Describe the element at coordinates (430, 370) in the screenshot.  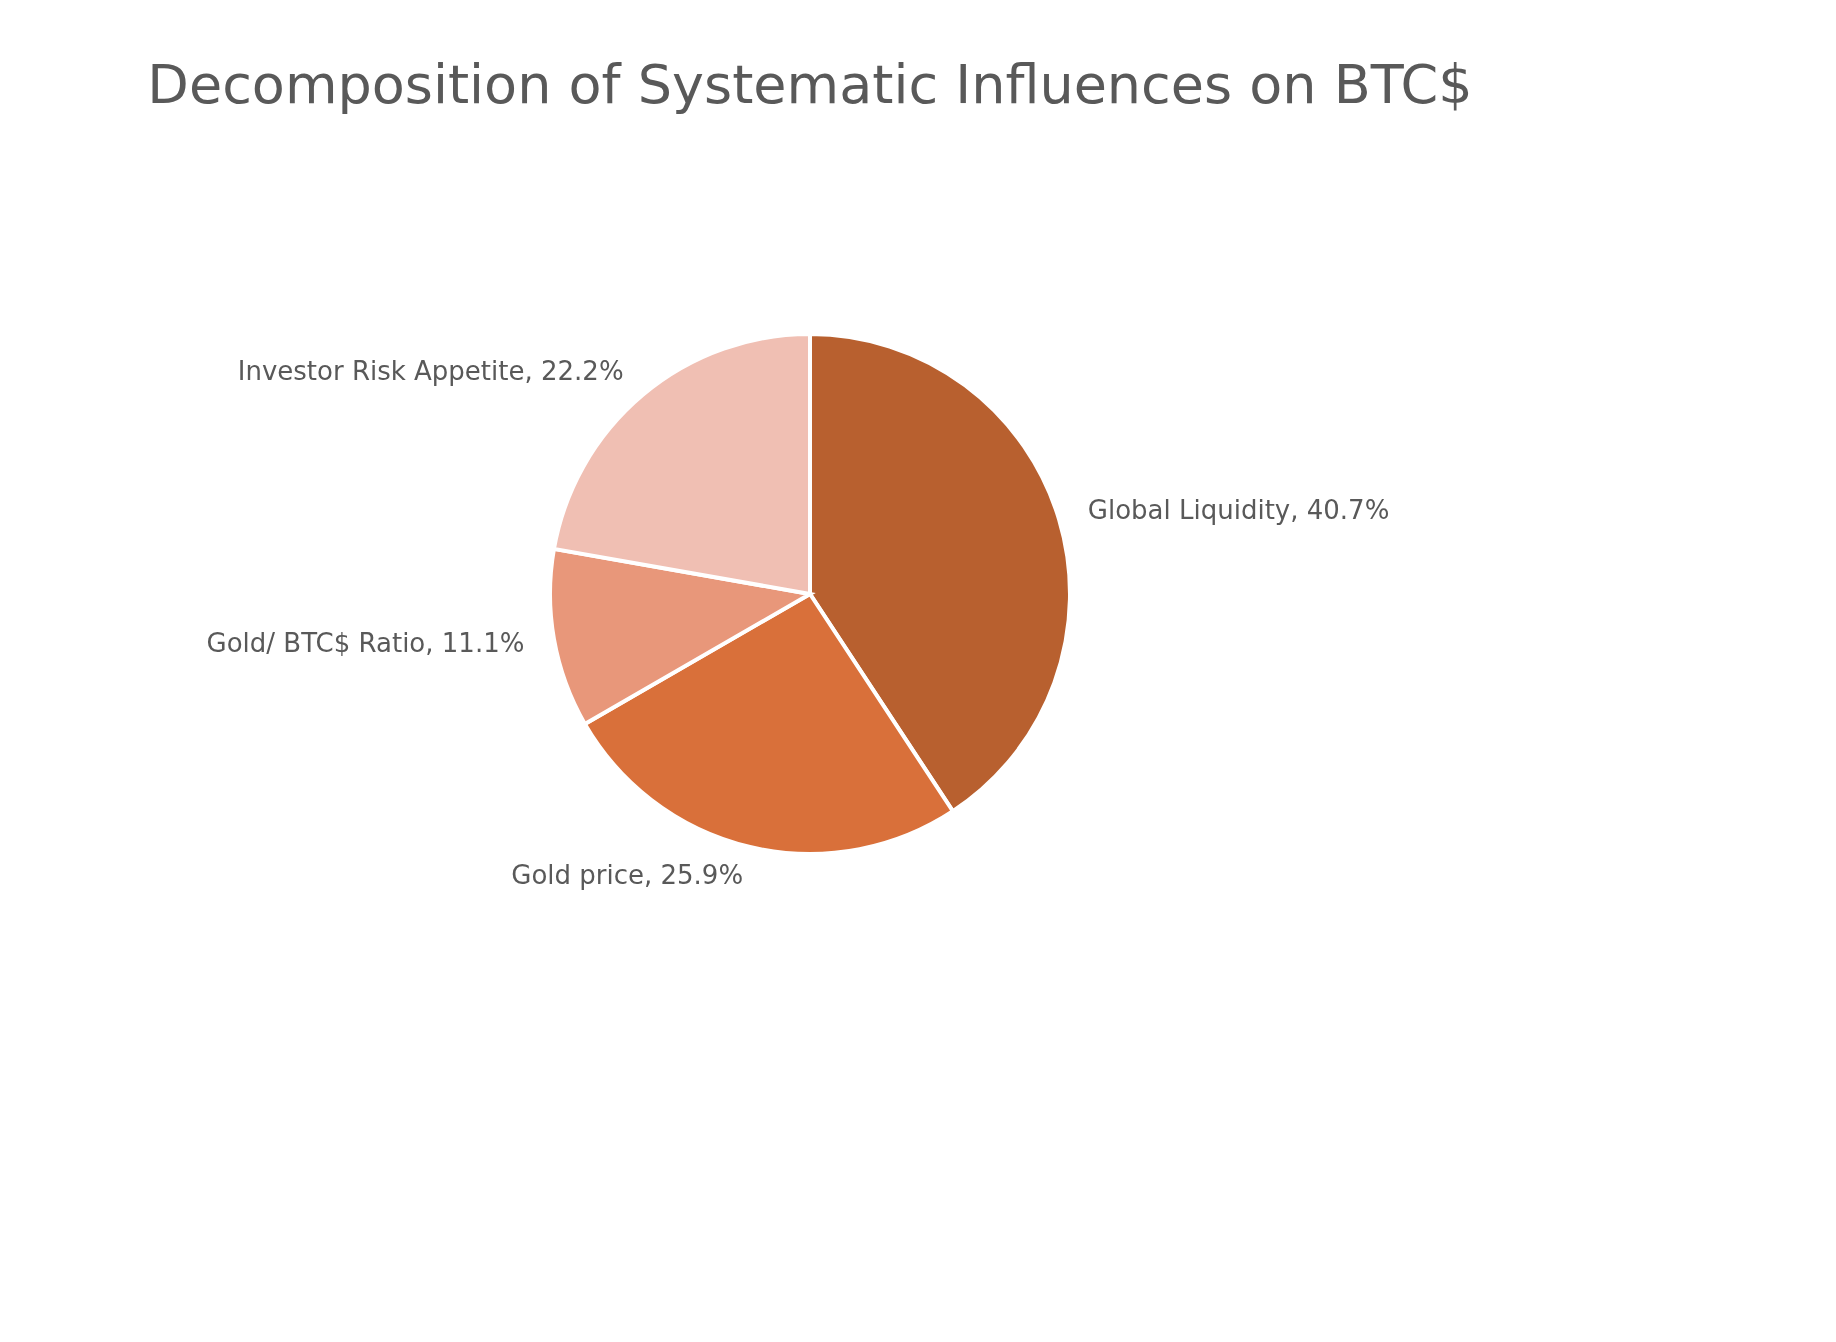
I see `slice-label: Investor Risk Appetite, 22.2%` at that location.